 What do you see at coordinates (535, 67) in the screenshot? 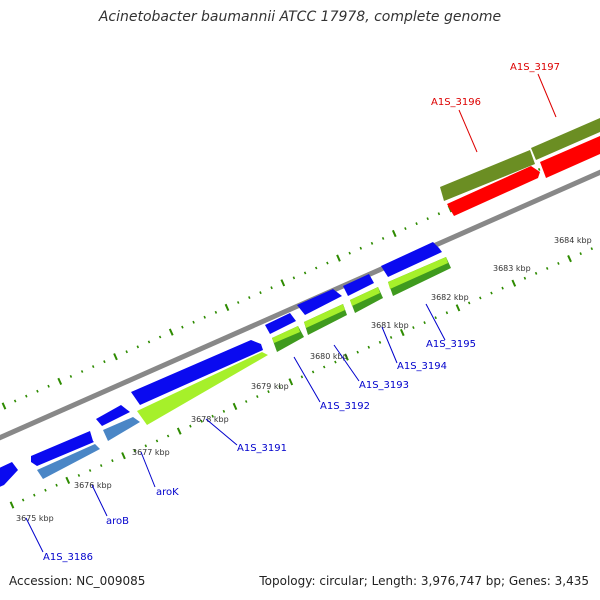
I see `gene-label-a1s-3197: A1S_3197` at bounding box center [535, 67].